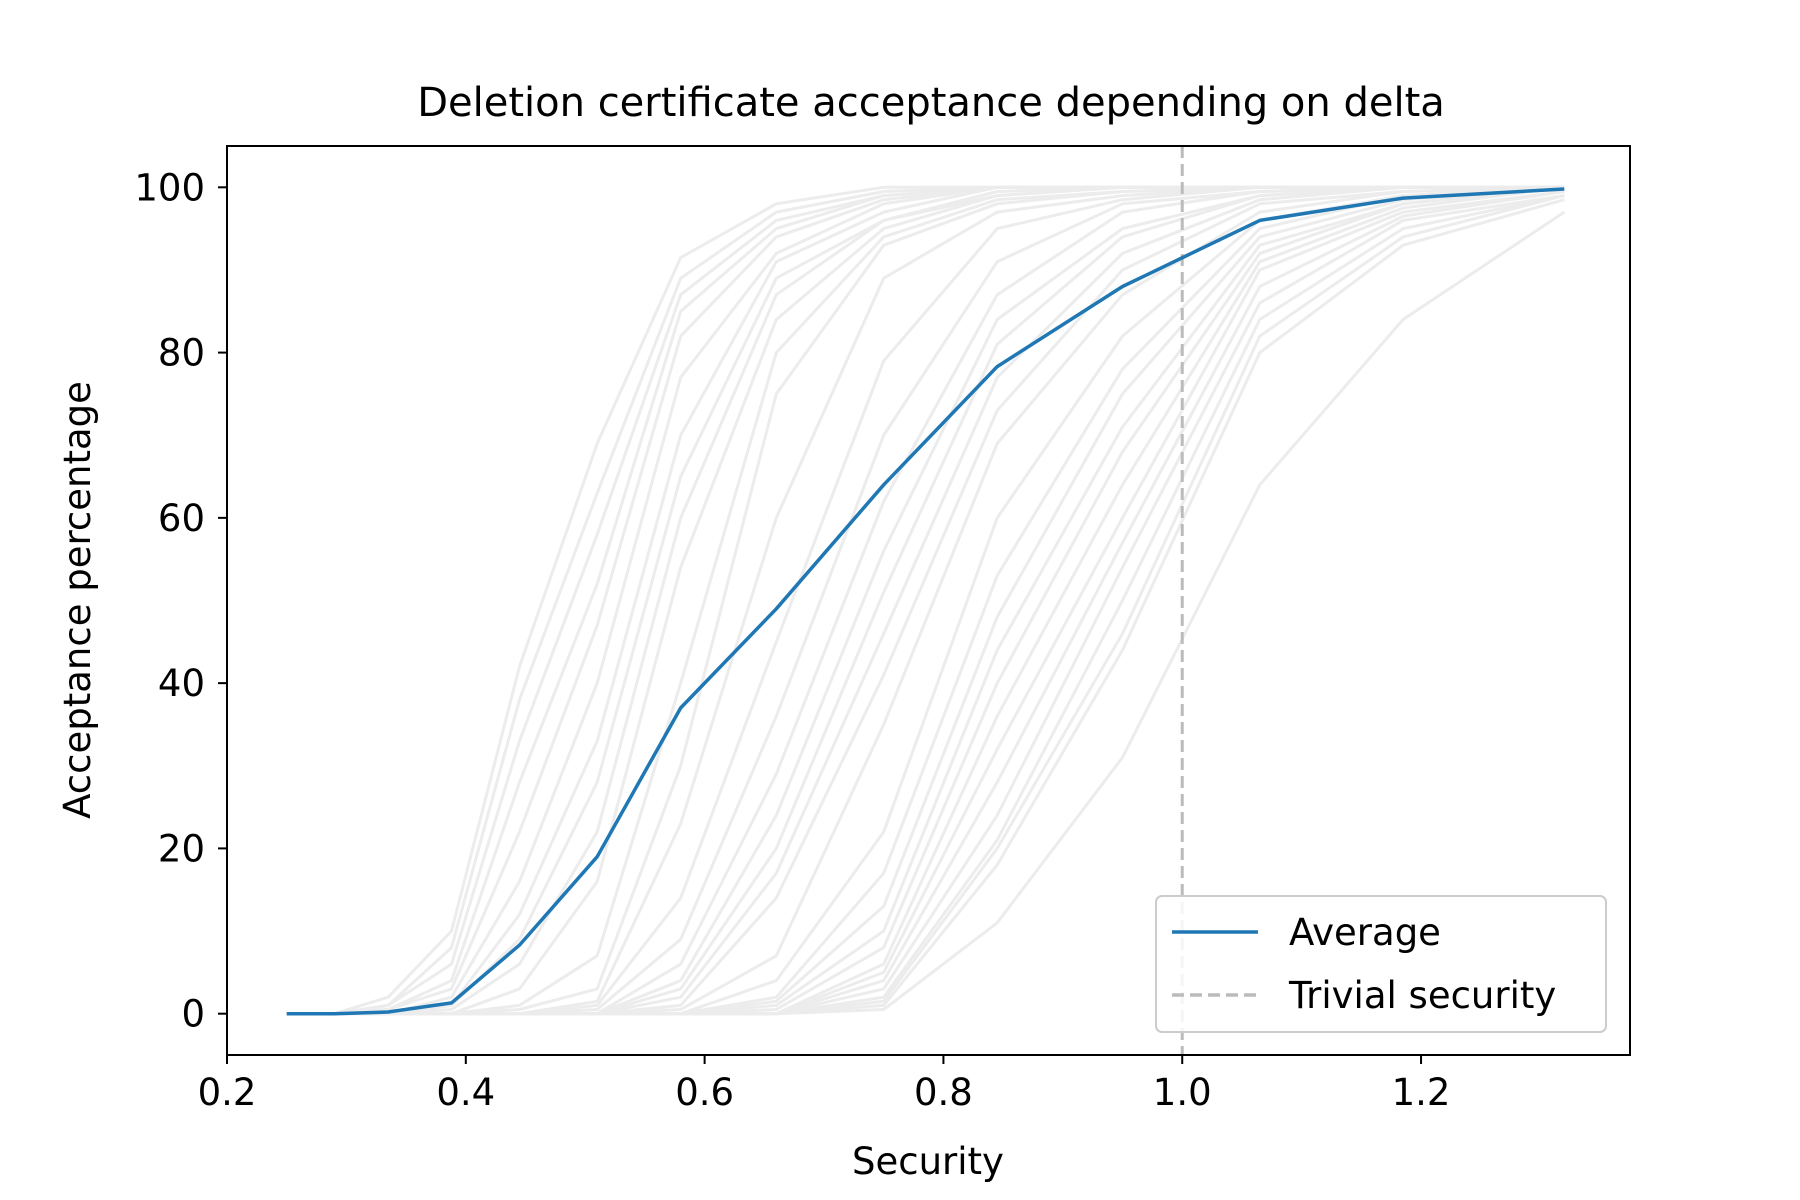 This screenshot has height=1200, width=1800. Describe the element at coordinates (169, 187) in the screenshot. I see `y-tick-label: 100` at that location.